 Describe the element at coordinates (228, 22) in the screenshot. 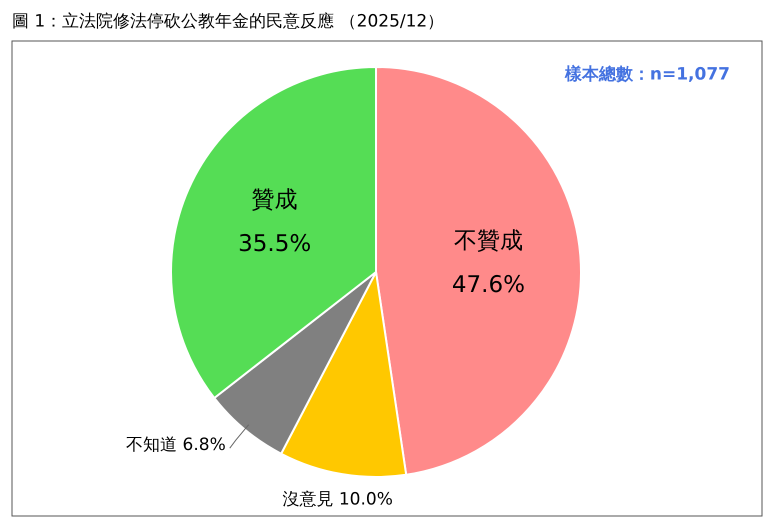

I see `chart-title: 圖 1：立法院修法停砍公教年金的民意反應 （2025/12）` at that location.